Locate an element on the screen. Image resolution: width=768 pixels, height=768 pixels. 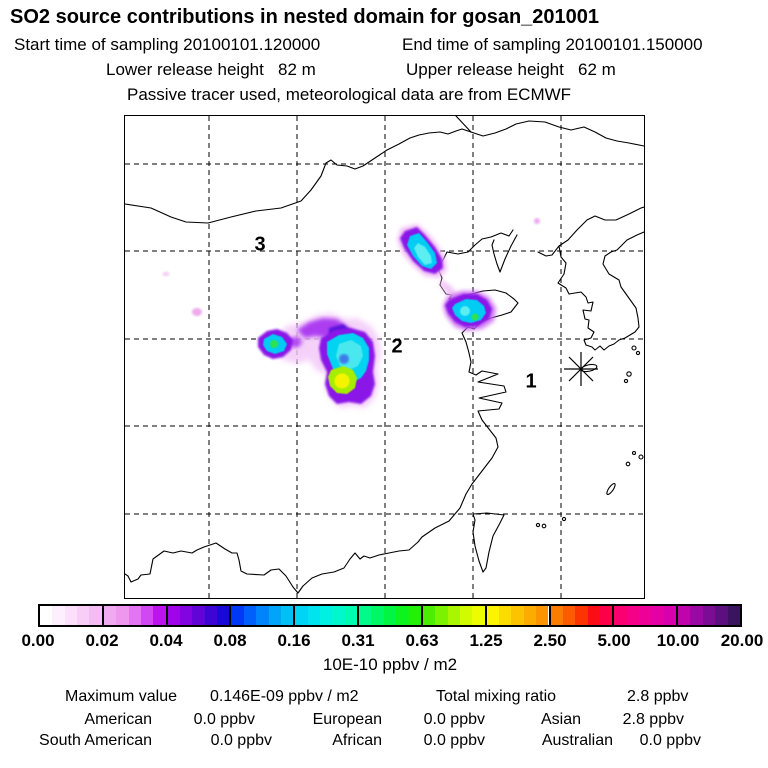
small-islands is located at coordinates (589, 437).